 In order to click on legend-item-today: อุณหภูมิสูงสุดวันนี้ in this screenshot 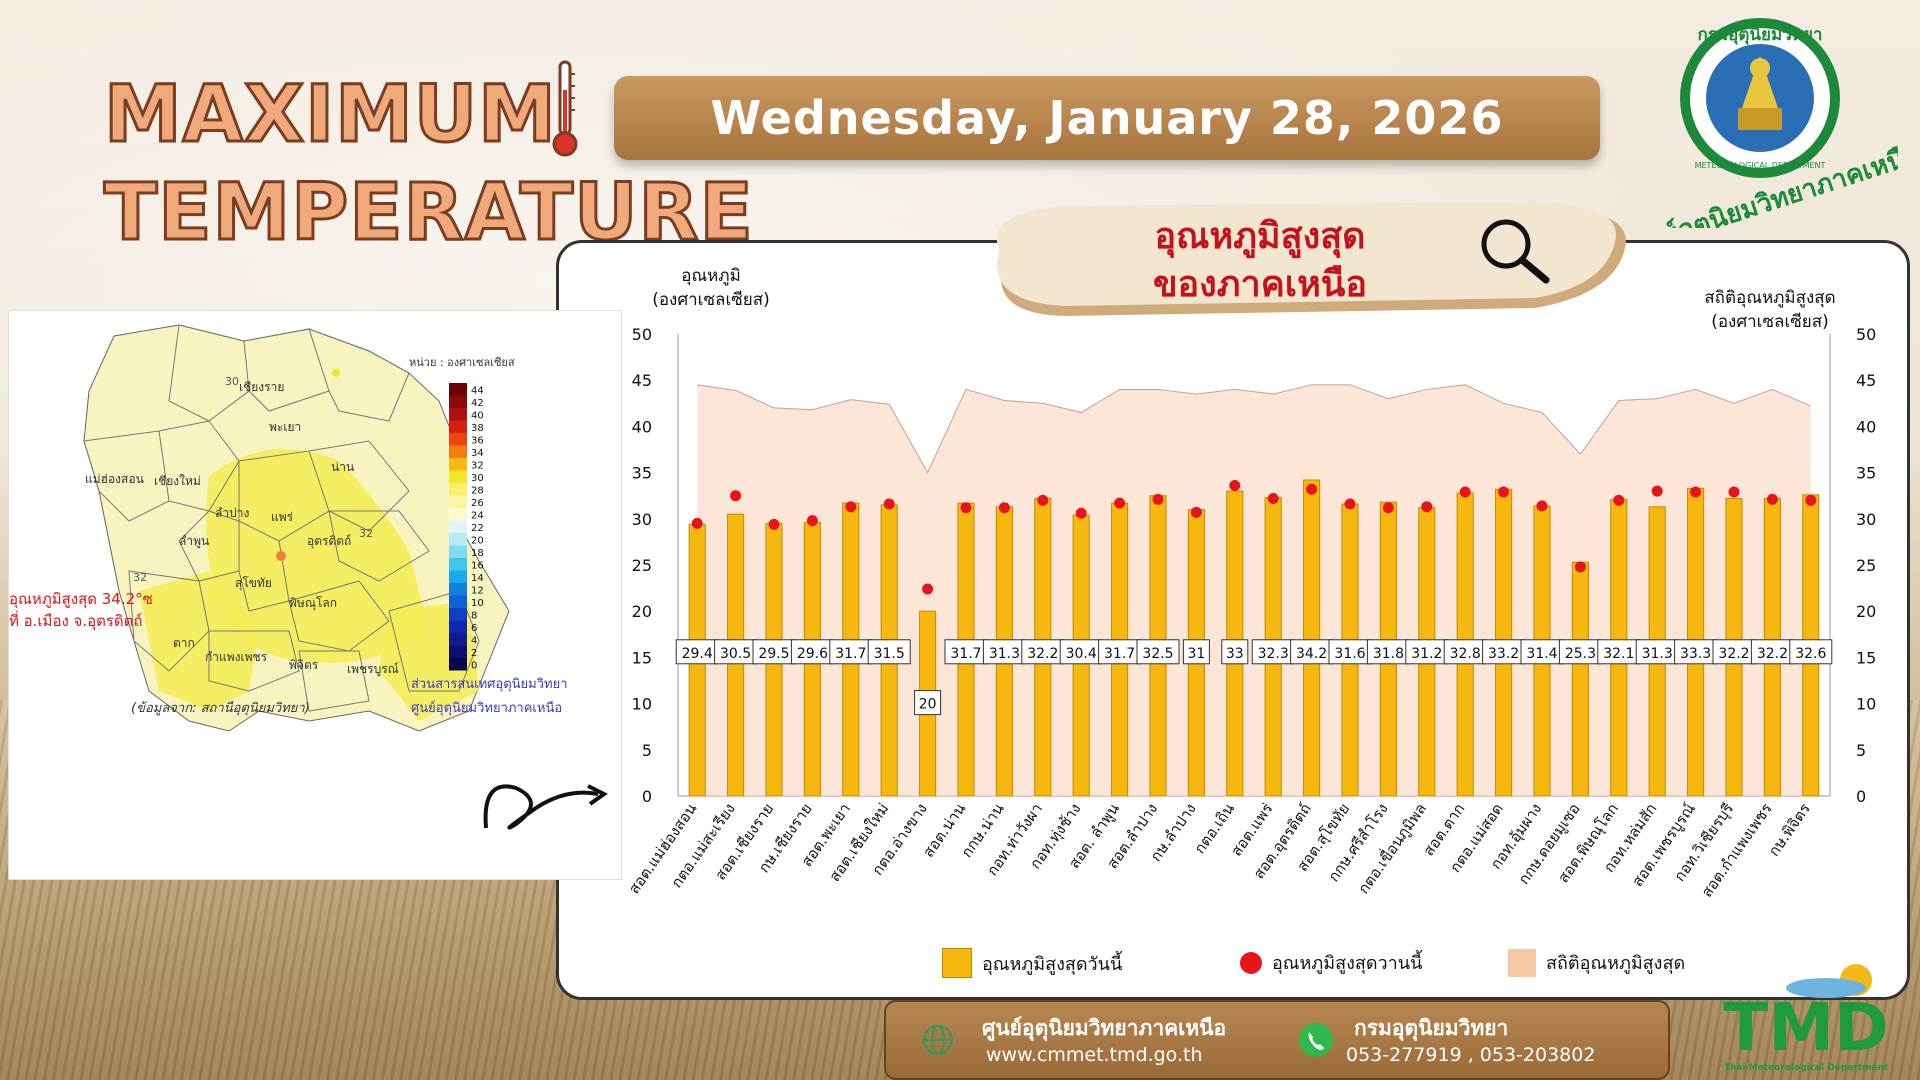, I will do `click(1032, 963)`.